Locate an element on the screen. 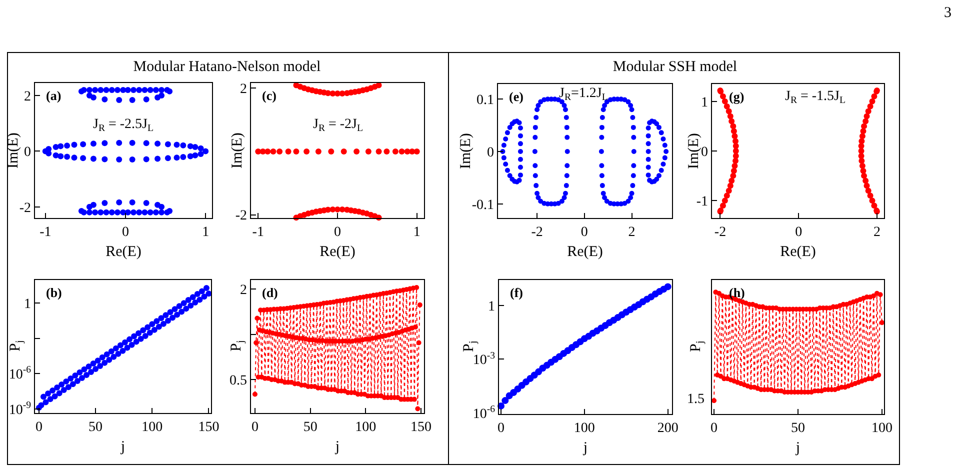 This screenshot has height=472, width=961. annotation: J$_{R}$ = -2J$_{L}$ is located at coordinates (338, 125).